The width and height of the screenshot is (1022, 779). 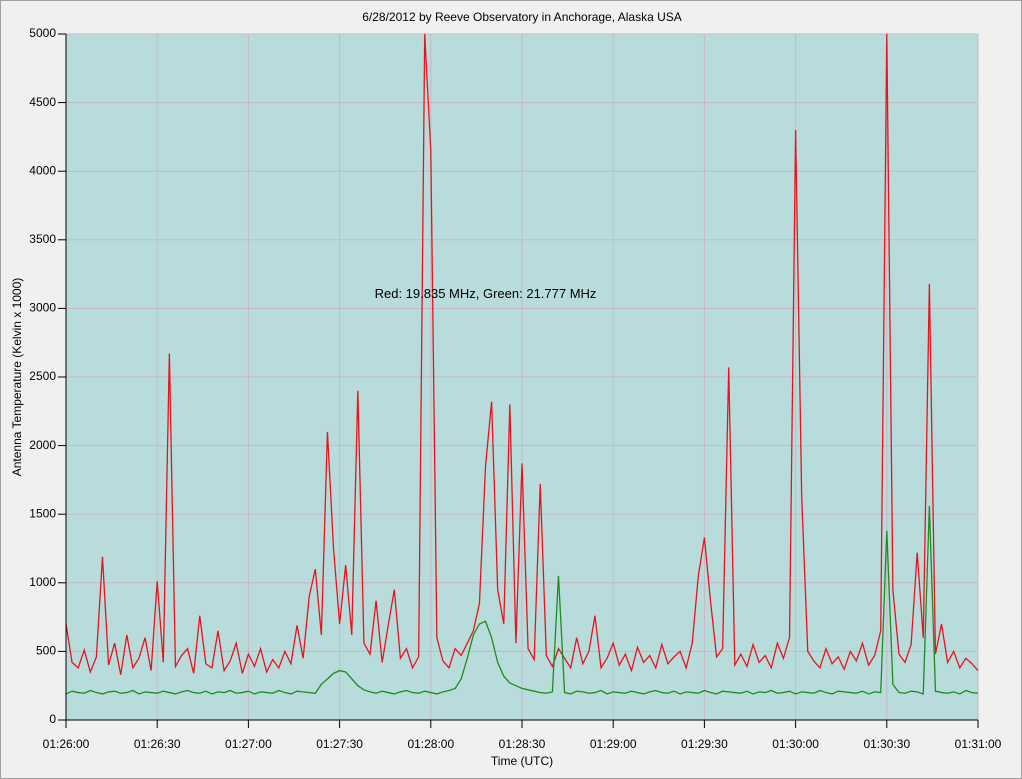 What do you see at coordinates (52, 719) in the screenshot?
I see `y-tick-label: 0` at bounding box center [52, 719].